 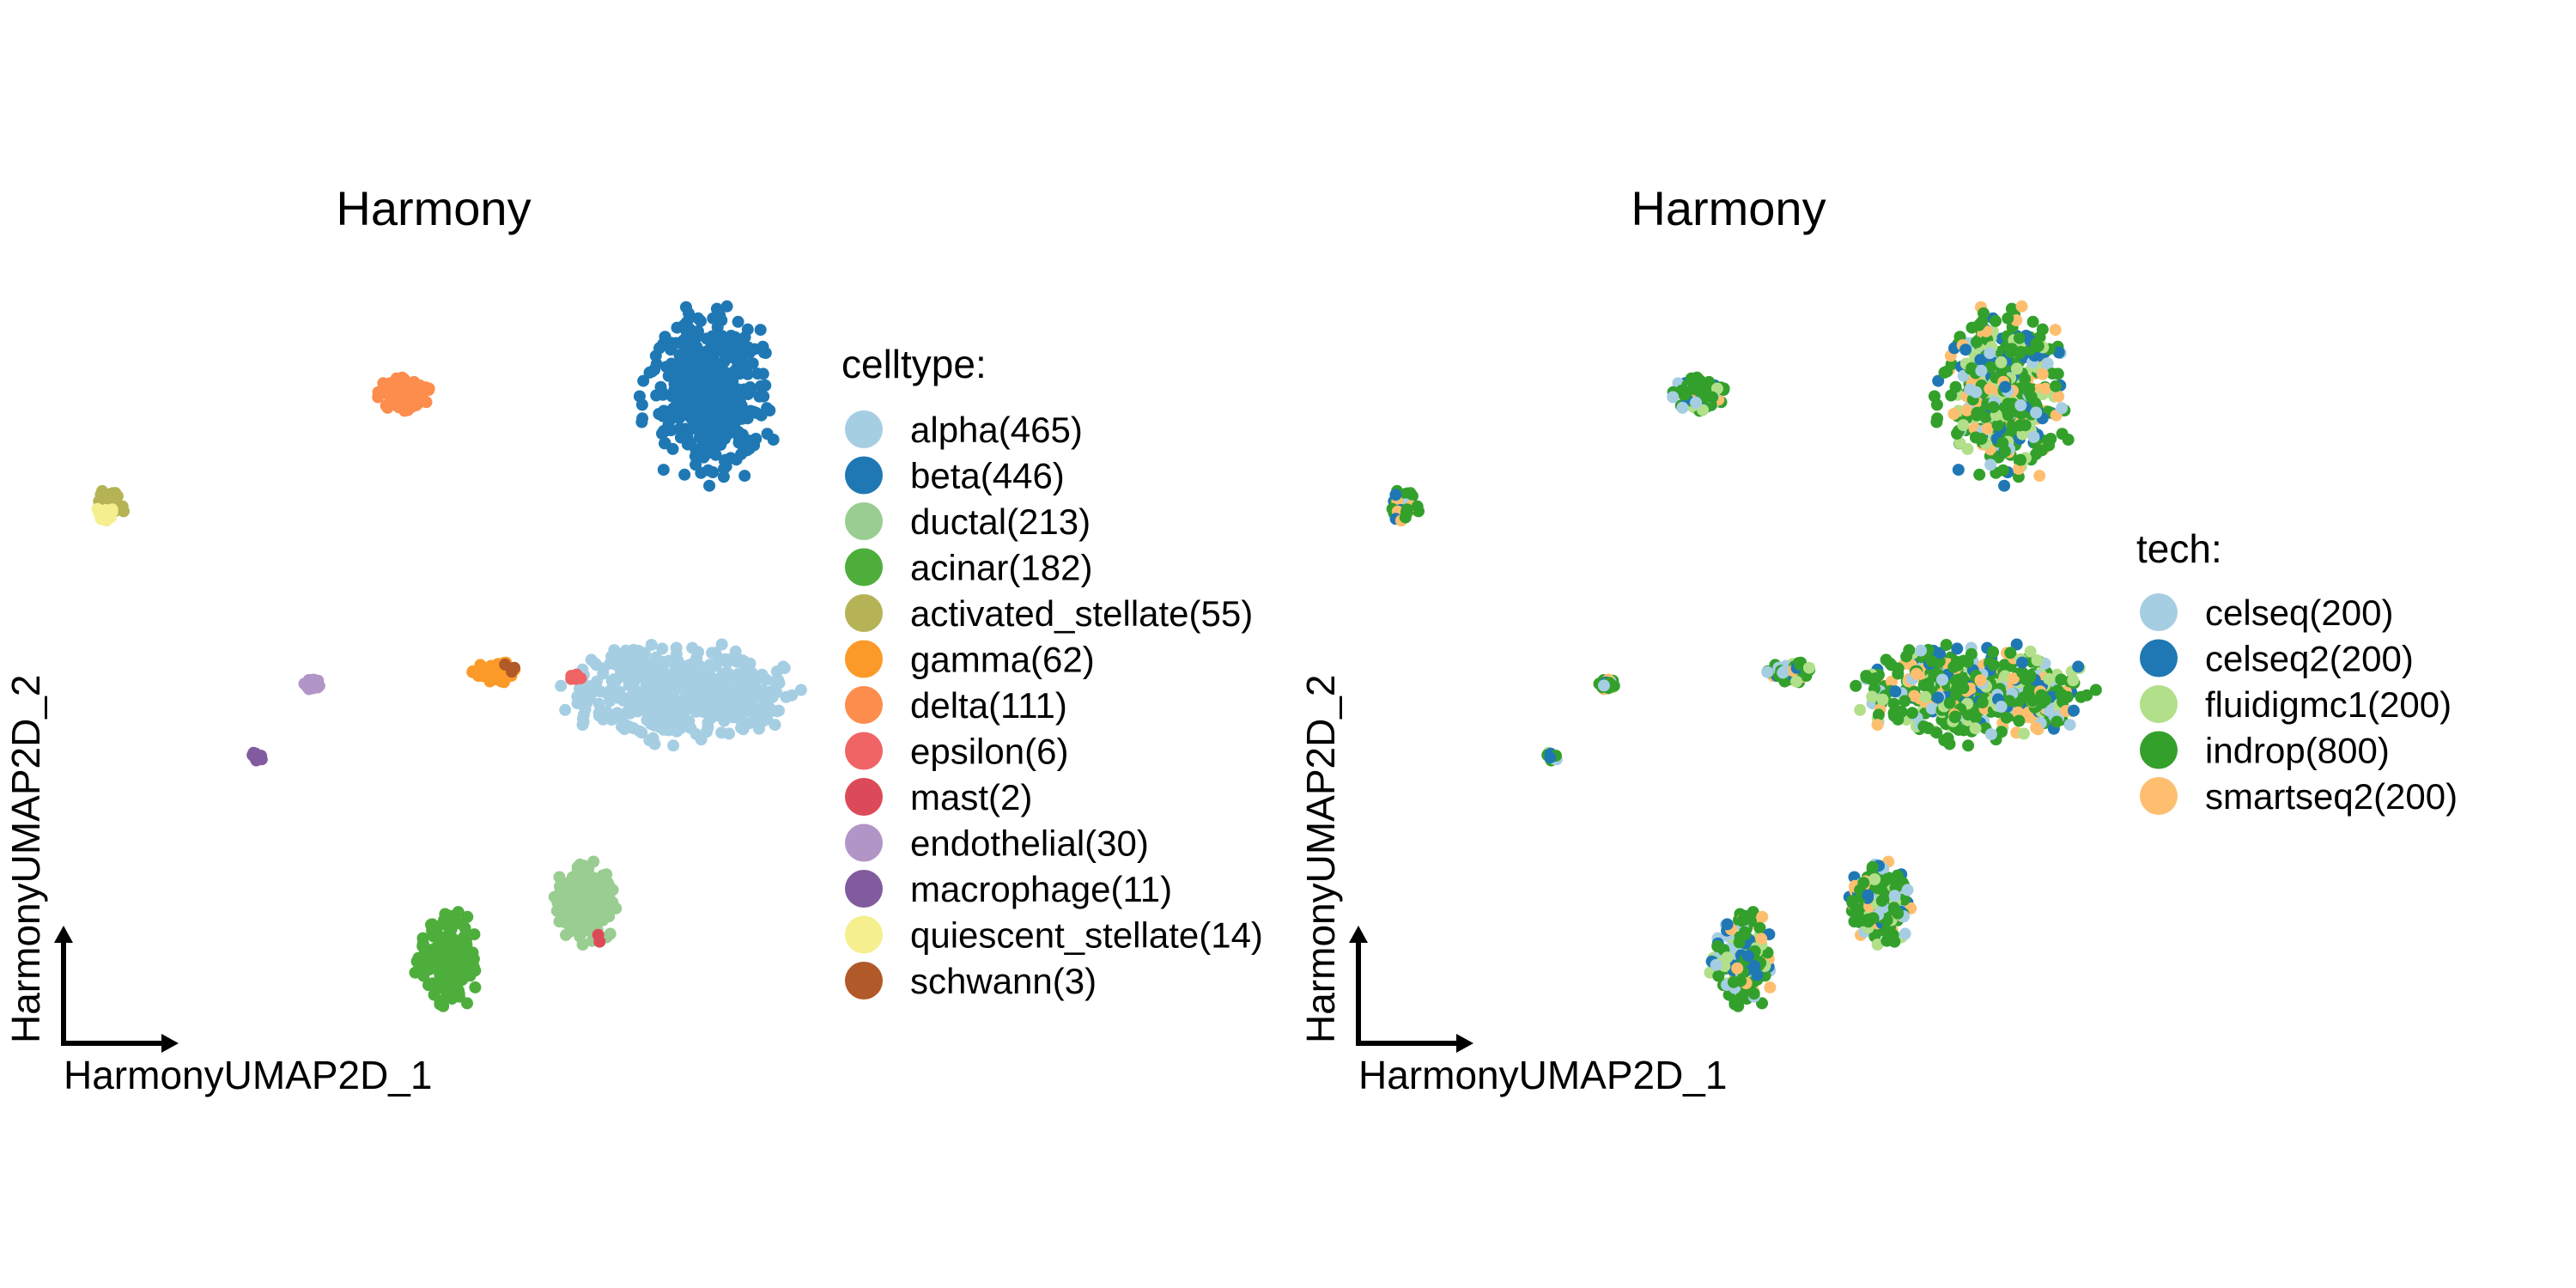 I want to click on legend-item: ductal(213), so click(x=968, y=521).